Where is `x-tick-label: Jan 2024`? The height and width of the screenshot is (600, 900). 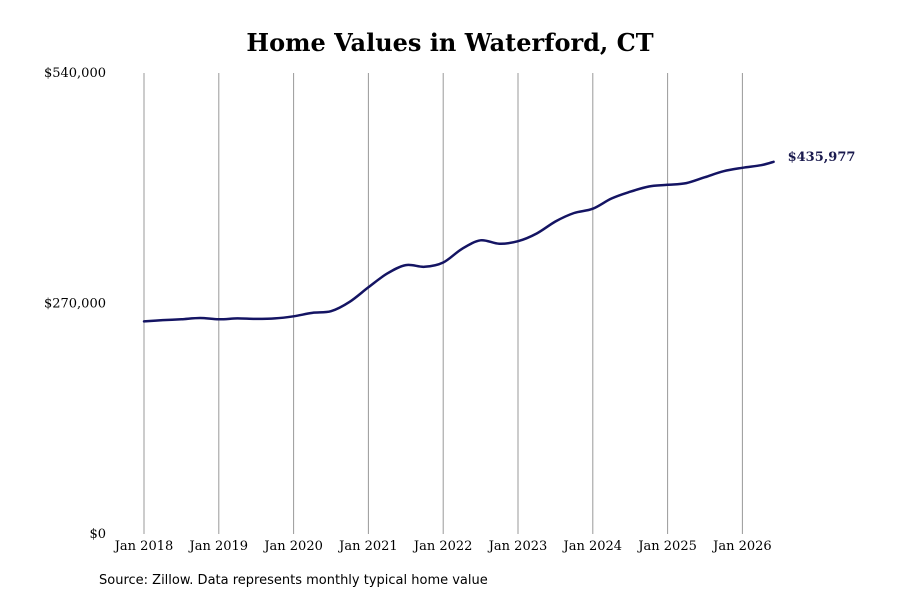
x-tick-label: Jan 2024 is located at coordinates (592, 546).